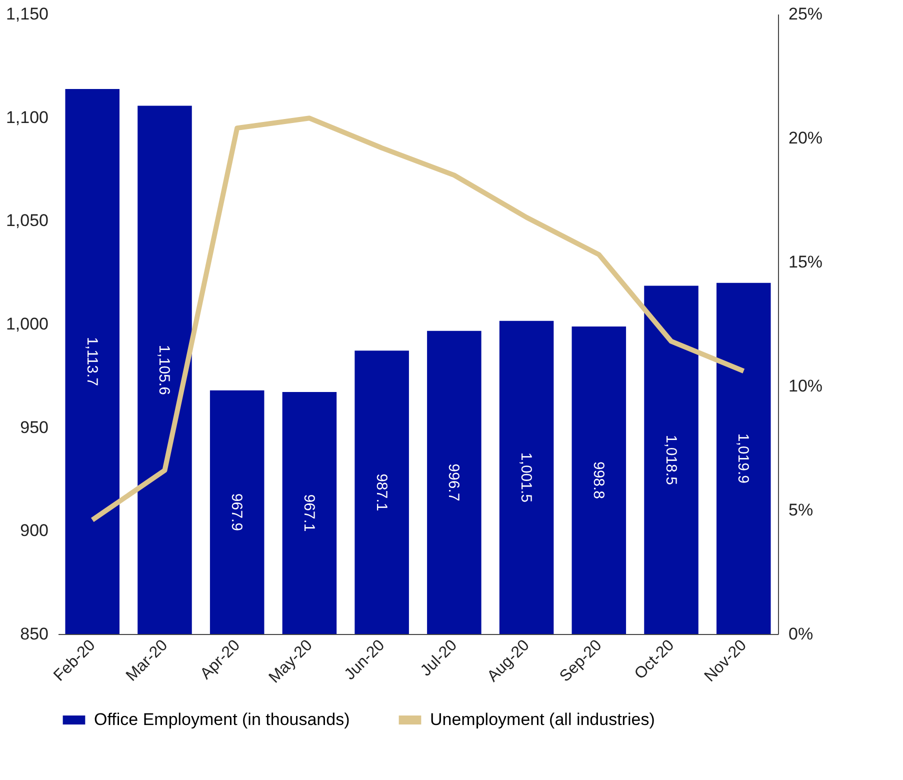  I want to click on y-tick-label: 850, so click(34, 634).